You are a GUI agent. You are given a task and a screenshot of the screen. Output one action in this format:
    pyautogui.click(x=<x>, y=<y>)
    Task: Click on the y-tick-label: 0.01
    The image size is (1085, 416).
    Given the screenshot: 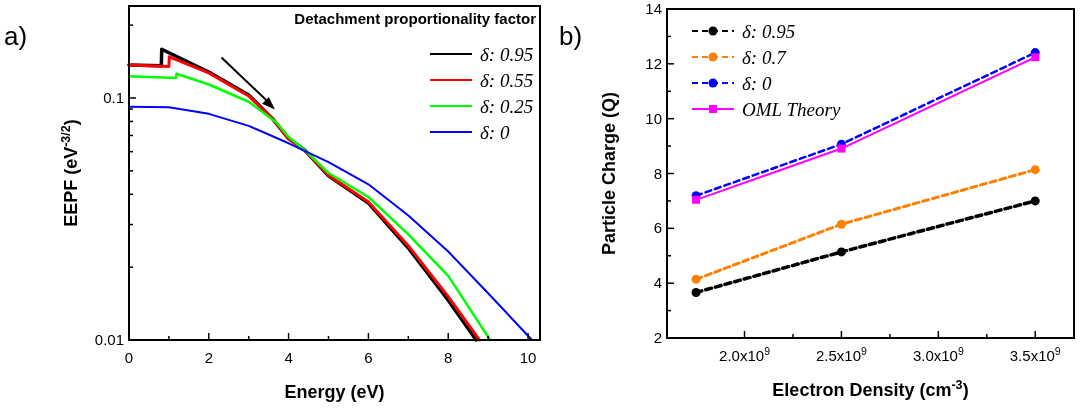 What is the action you would take?
    pyautogui.click(x=109, y=339)
    